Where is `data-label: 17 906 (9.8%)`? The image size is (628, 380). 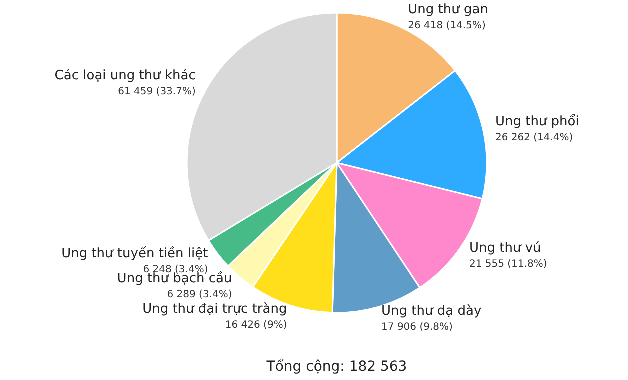 data-label: 17 906 (9.8%) is located at coordinates (418, 327).